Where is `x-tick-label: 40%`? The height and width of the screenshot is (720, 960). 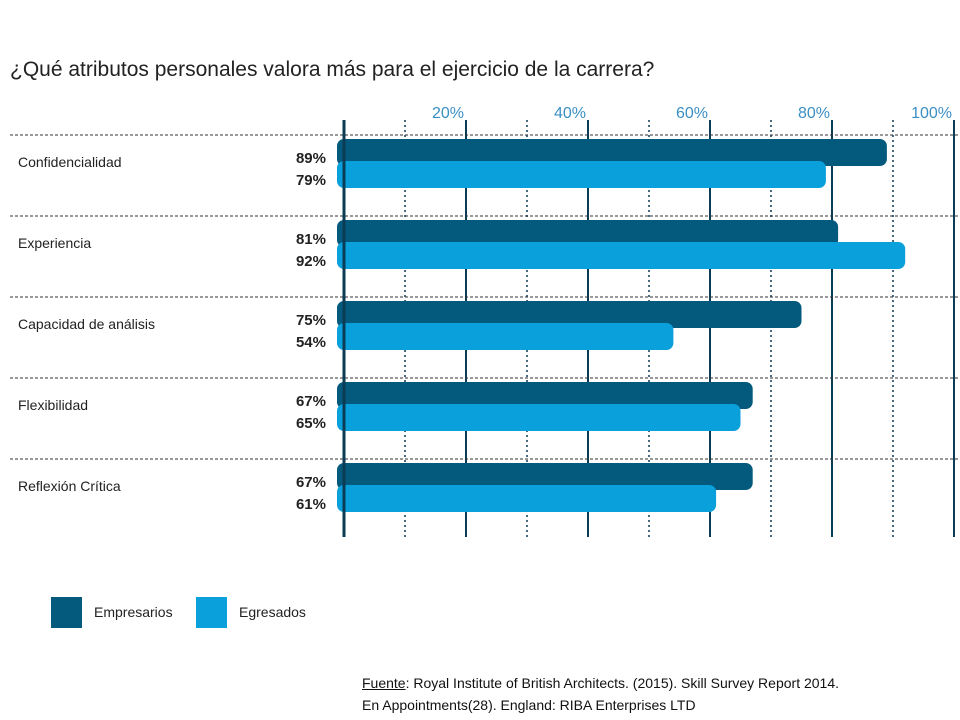 x-tick-label: 40% is located at coordinates (570, 113).